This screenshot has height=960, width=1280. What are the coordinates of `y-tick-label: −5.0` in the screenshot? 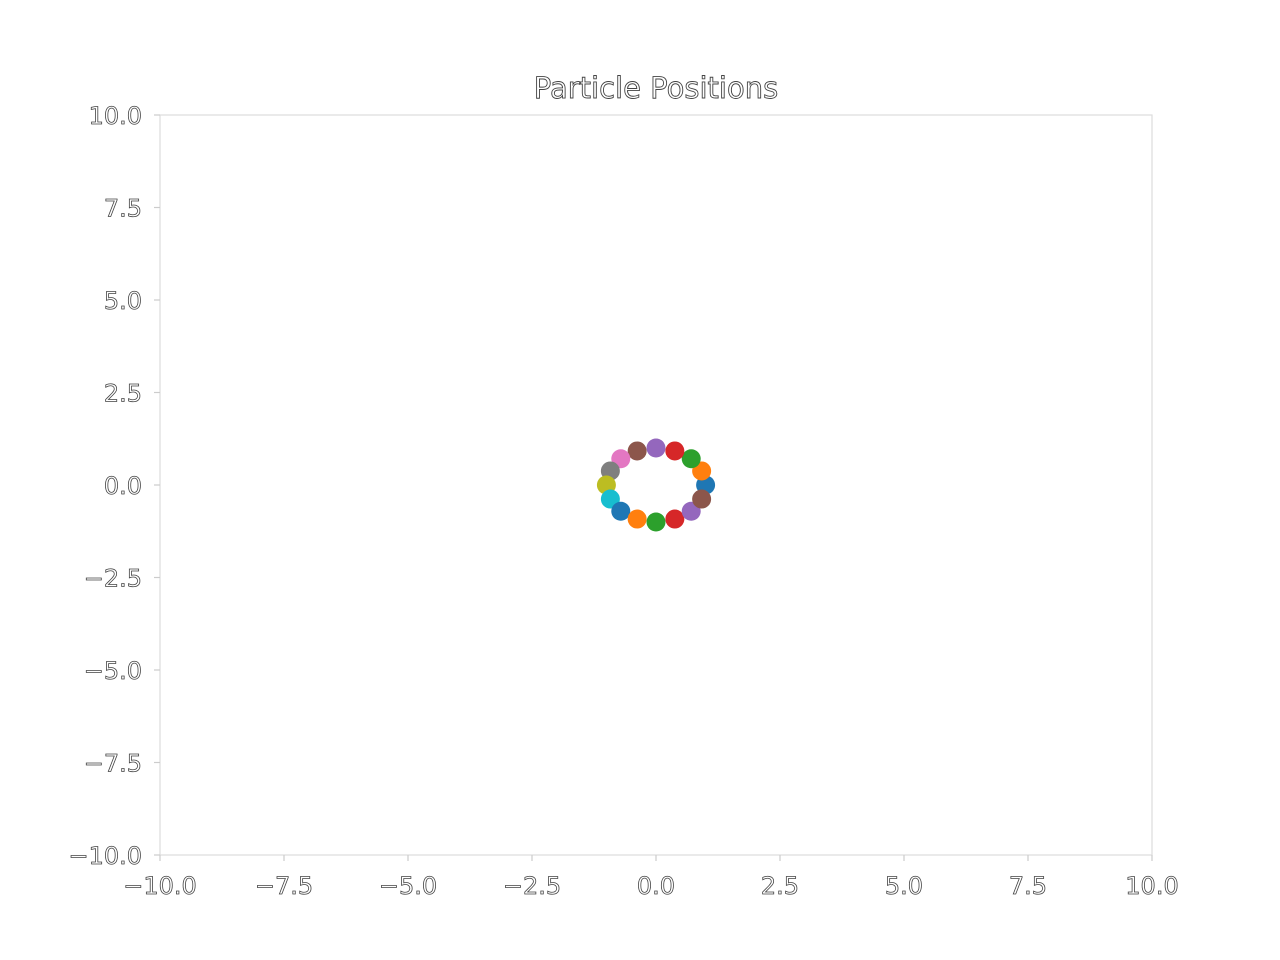 It's located at (113, 671).